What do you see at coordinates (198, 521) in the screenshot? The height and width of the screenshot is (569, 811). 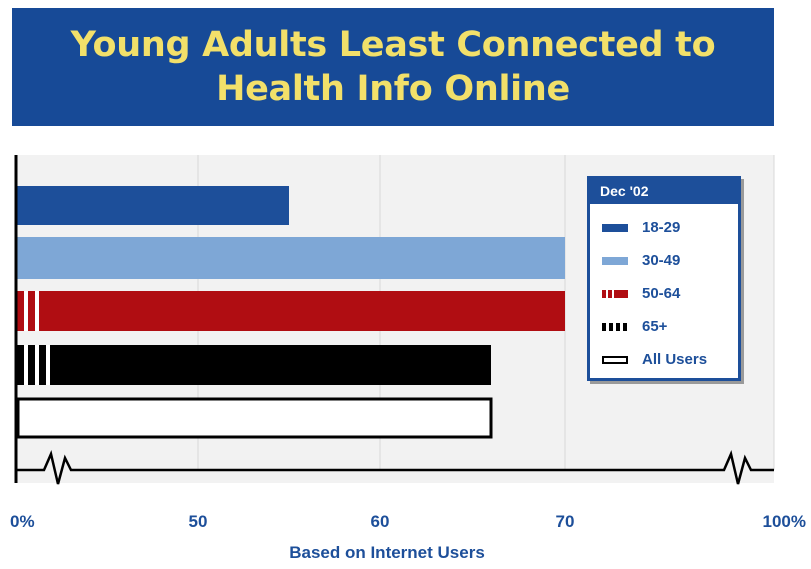 I see `tick-label-1: 50` at bounding box center [198, 521].